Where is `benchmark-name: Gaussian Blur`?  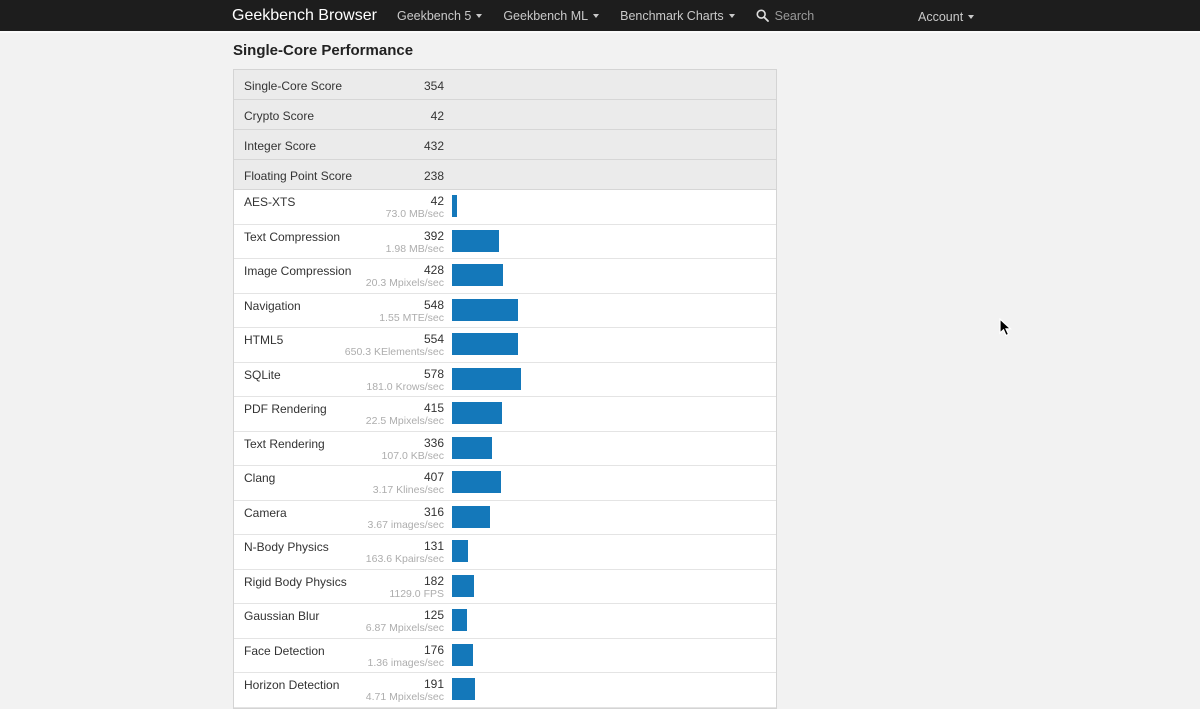 benchmark-name: Gaussian Blur is located at coordinates (282, 616).